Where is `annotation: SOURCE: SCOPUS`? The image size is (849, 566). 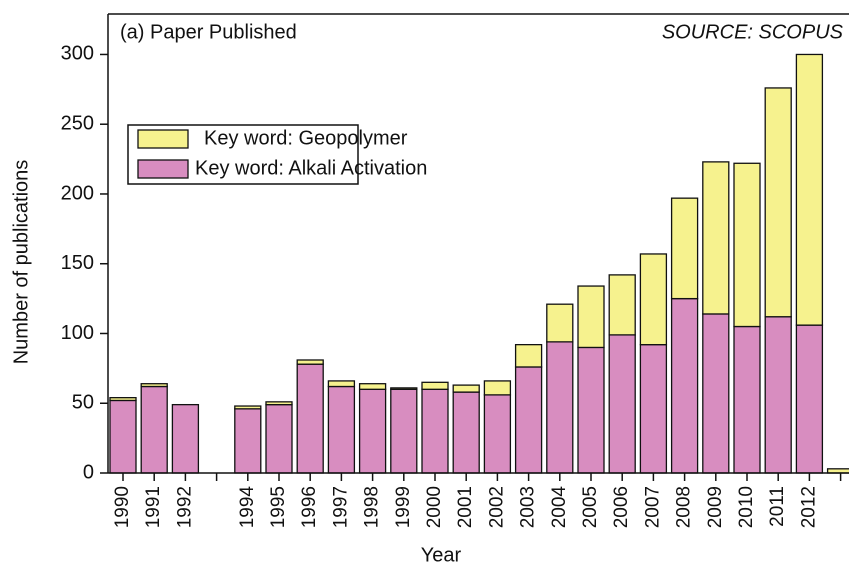 annotation: SOURCE: SCOPUS is located at coordinates (753, 32).